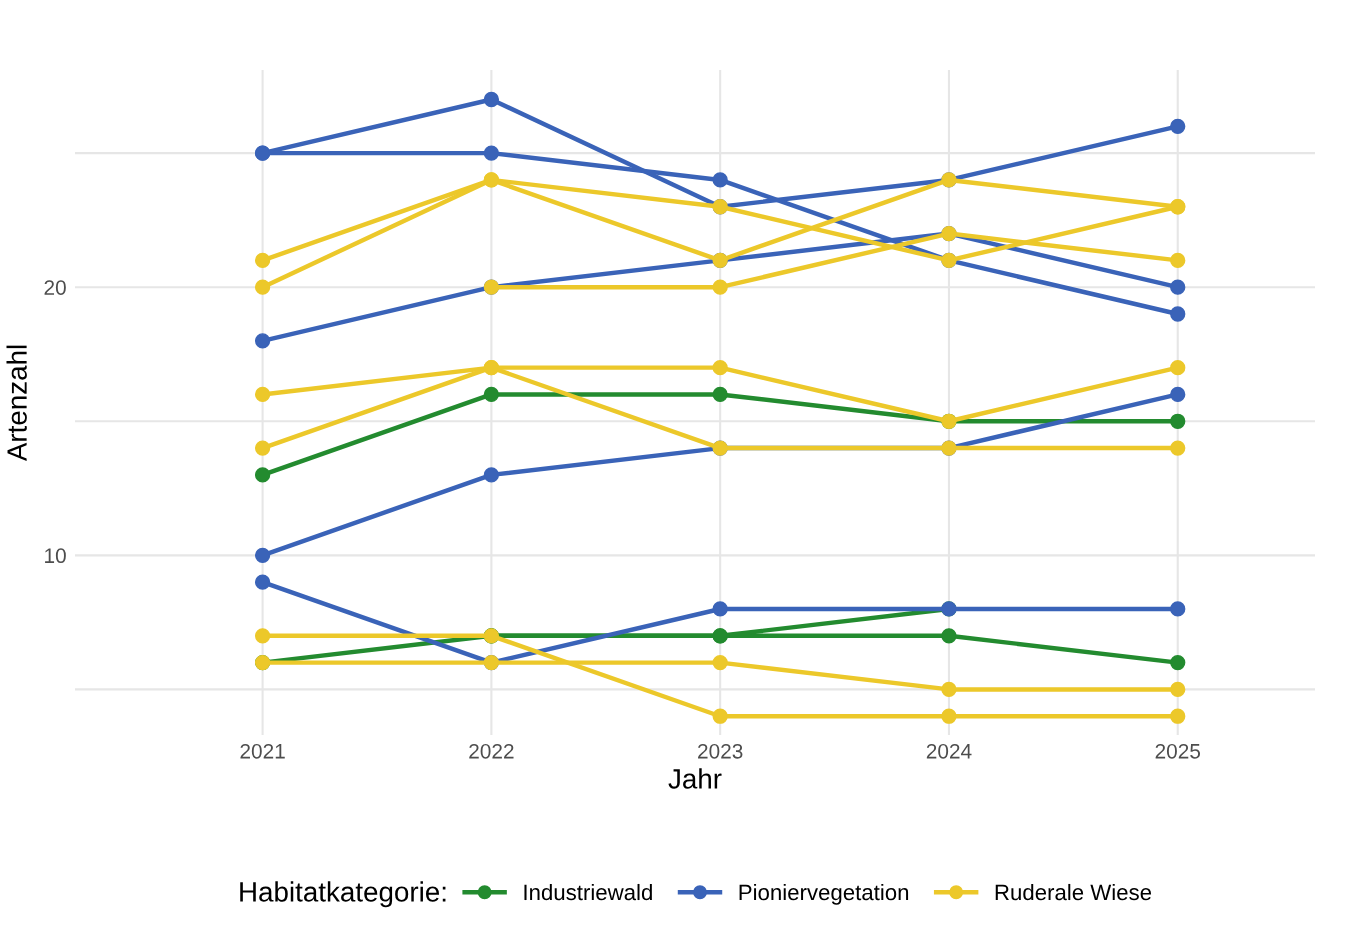 The image size is (1348, 929). Describe the element at coordinates (55, 556) in the screenshot. I see `y-tick-label: 10` at that location.